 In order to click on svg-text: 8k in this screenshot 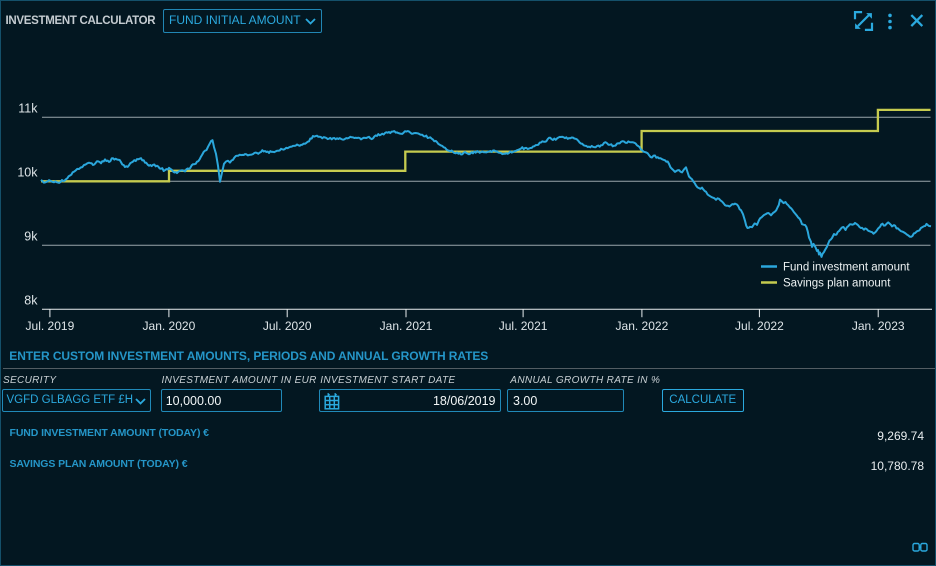, I will do `click(31, 301)`.